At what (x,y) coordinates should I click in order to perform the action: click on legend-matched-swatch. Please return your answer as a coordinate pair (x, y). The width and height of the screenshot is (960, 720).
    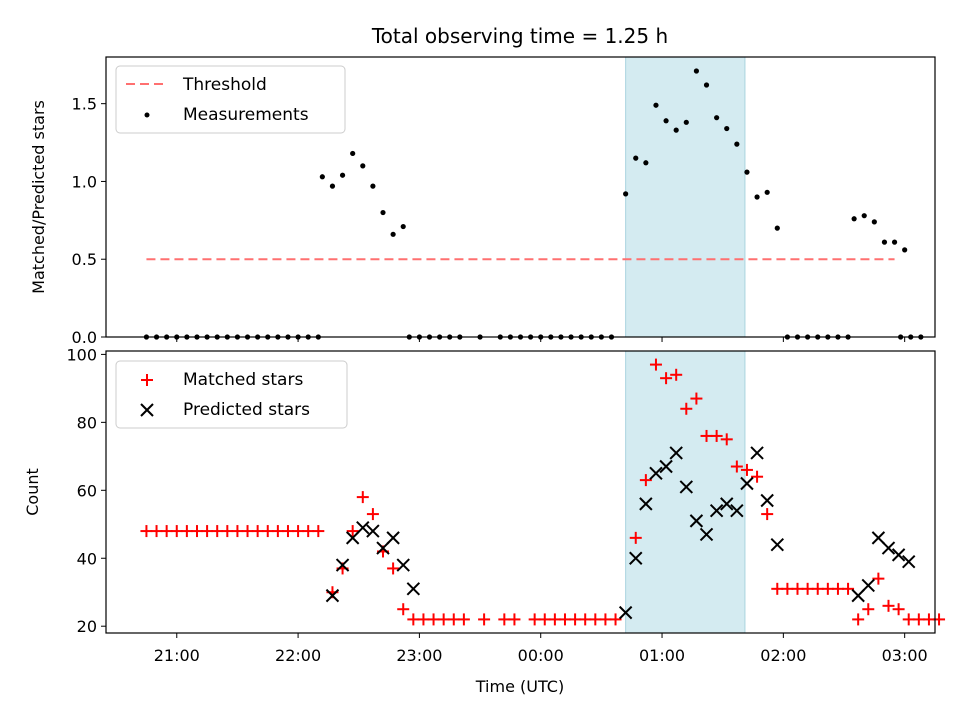
    Looking at the image, I should click on (147, 380).